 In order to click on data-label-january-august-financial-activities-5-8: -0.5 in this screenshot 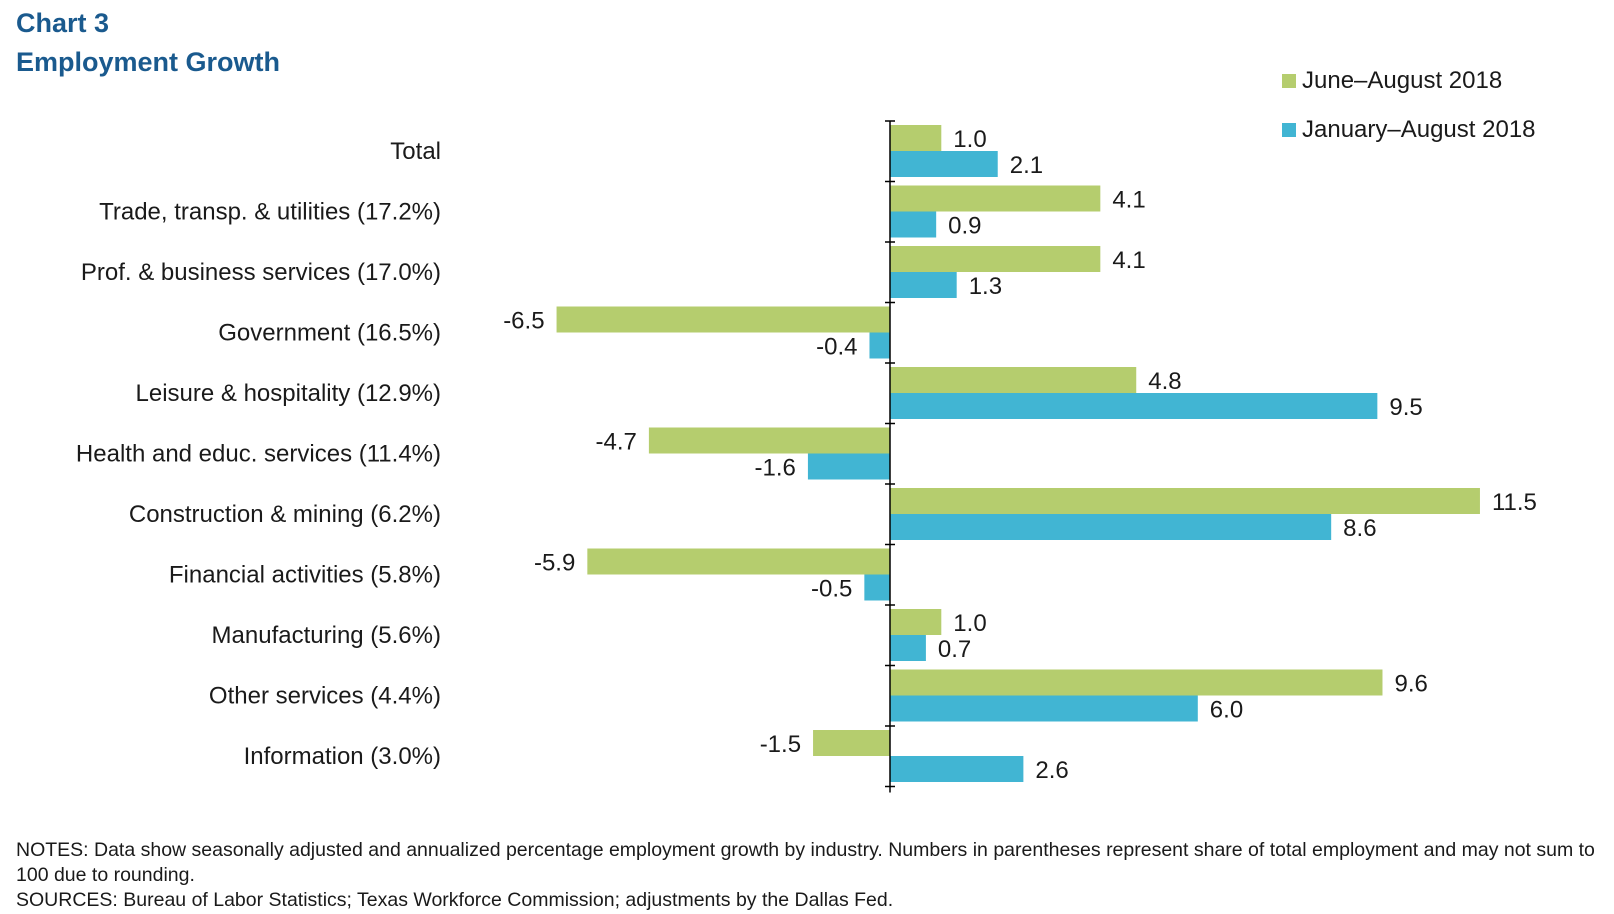, I will do `click(831, 589)`.